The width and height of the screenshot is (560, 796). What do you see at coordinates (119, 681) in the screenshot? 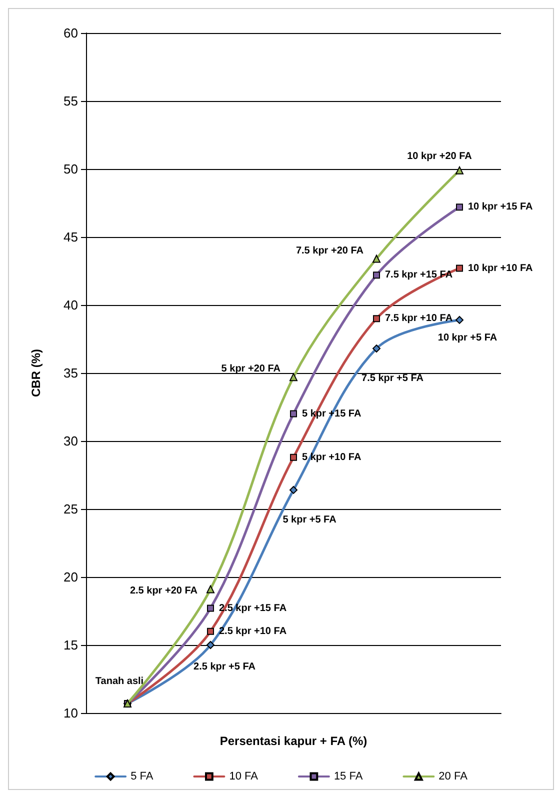
I see `annotation: Tanah asli` at bounding box center [119, 681].